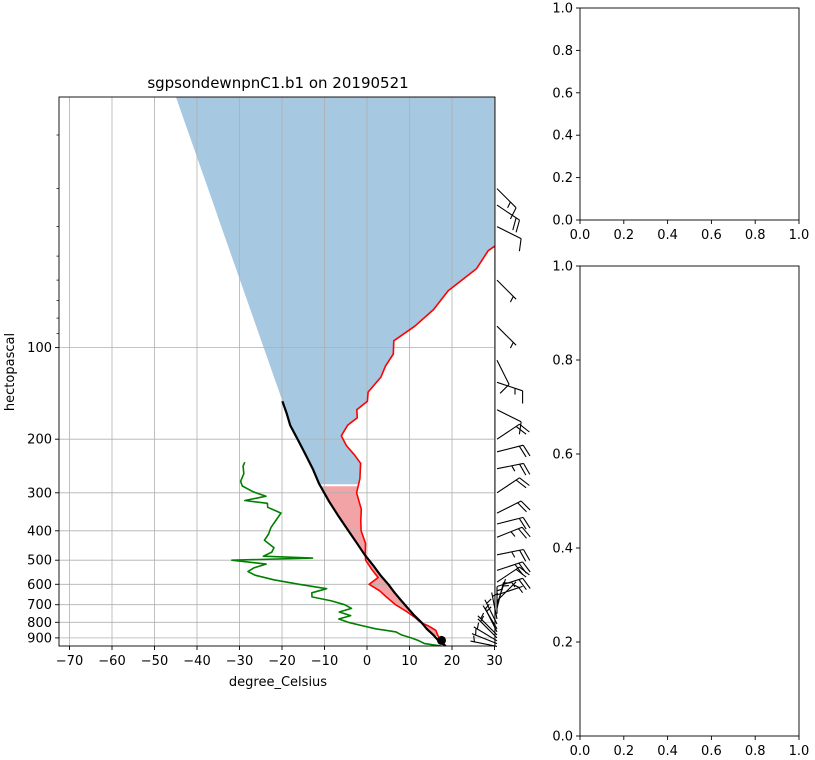  I want to click on skewt-y-tick-label: 800, so click(39, 623).